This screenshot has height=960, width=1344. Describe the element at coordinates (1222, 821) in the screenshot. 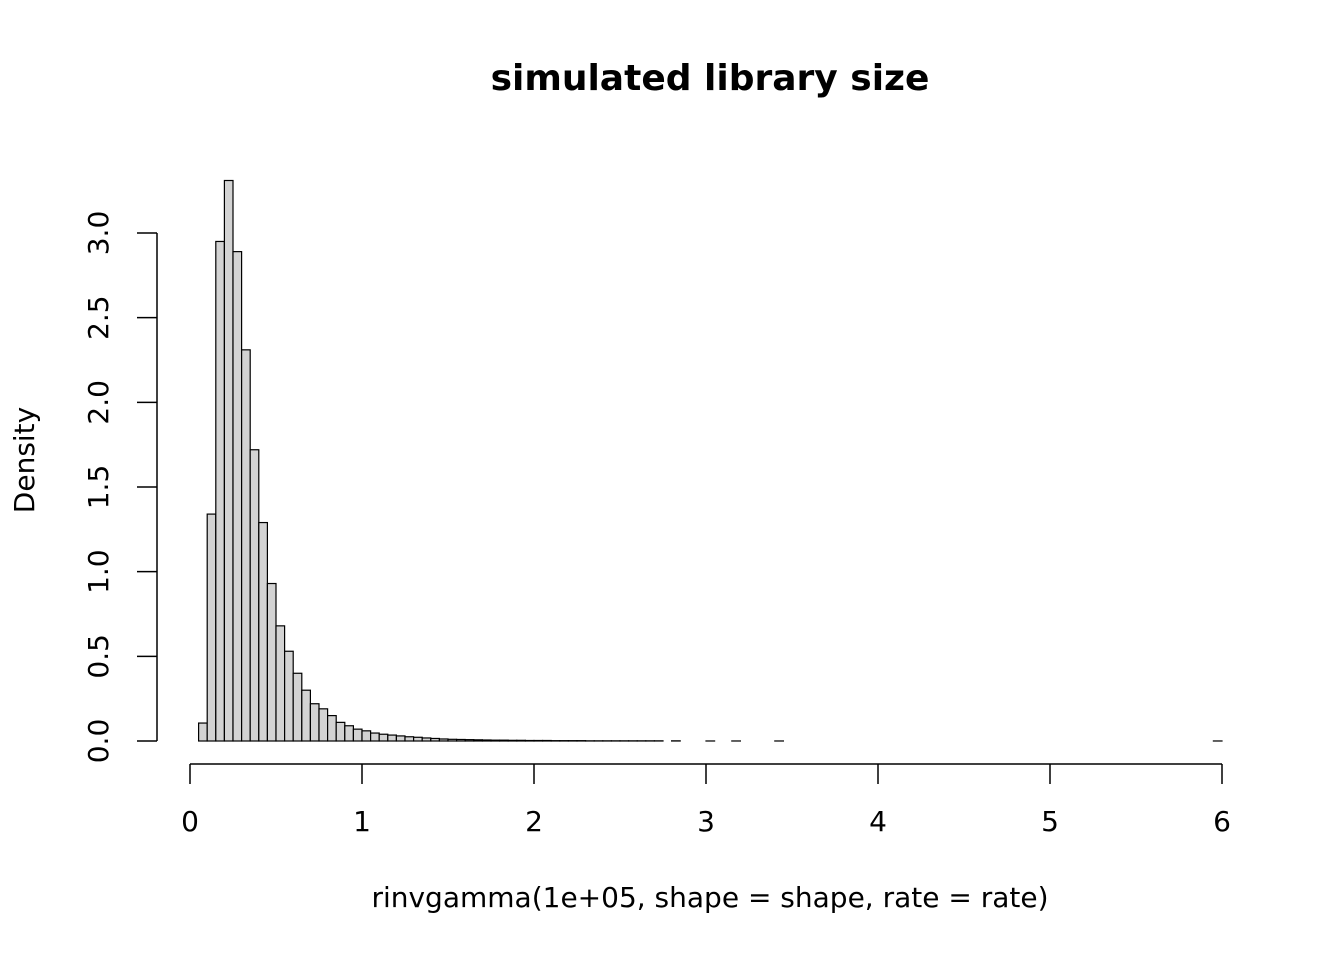

I see `x-tick-label: 6` at that location.